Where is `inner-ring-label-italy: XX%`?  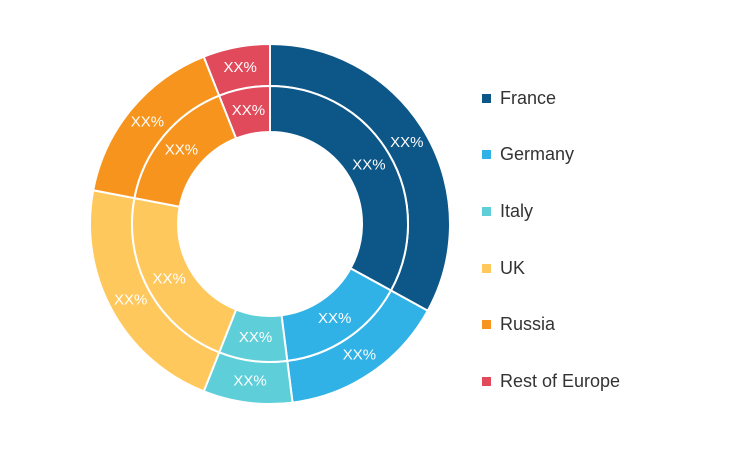 inner-ring-label-italy: XX% is located at coordinates (255, 337).